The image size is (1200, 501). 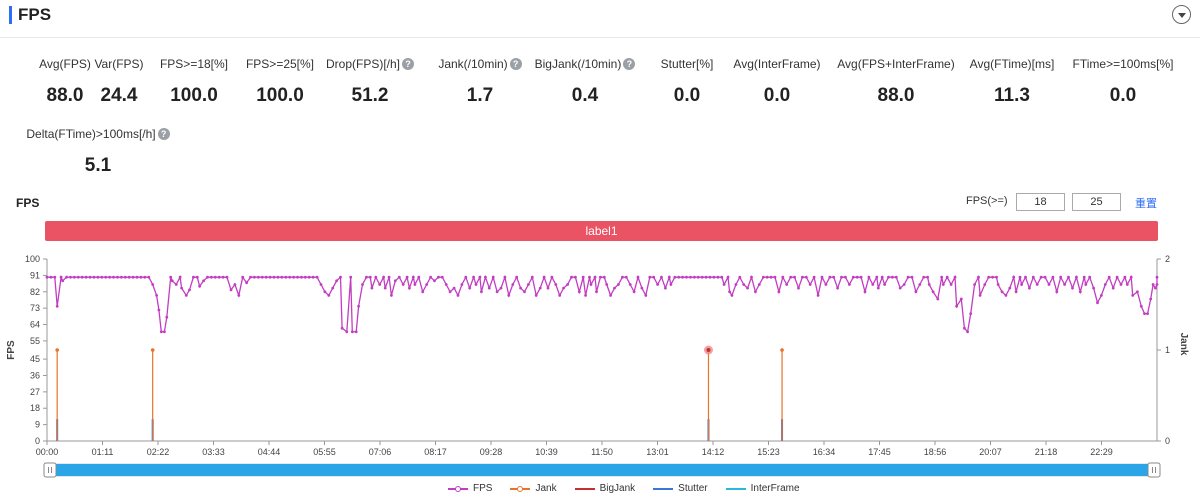 I want to click on legend-label: BigJank, so click(x=617, y=488).